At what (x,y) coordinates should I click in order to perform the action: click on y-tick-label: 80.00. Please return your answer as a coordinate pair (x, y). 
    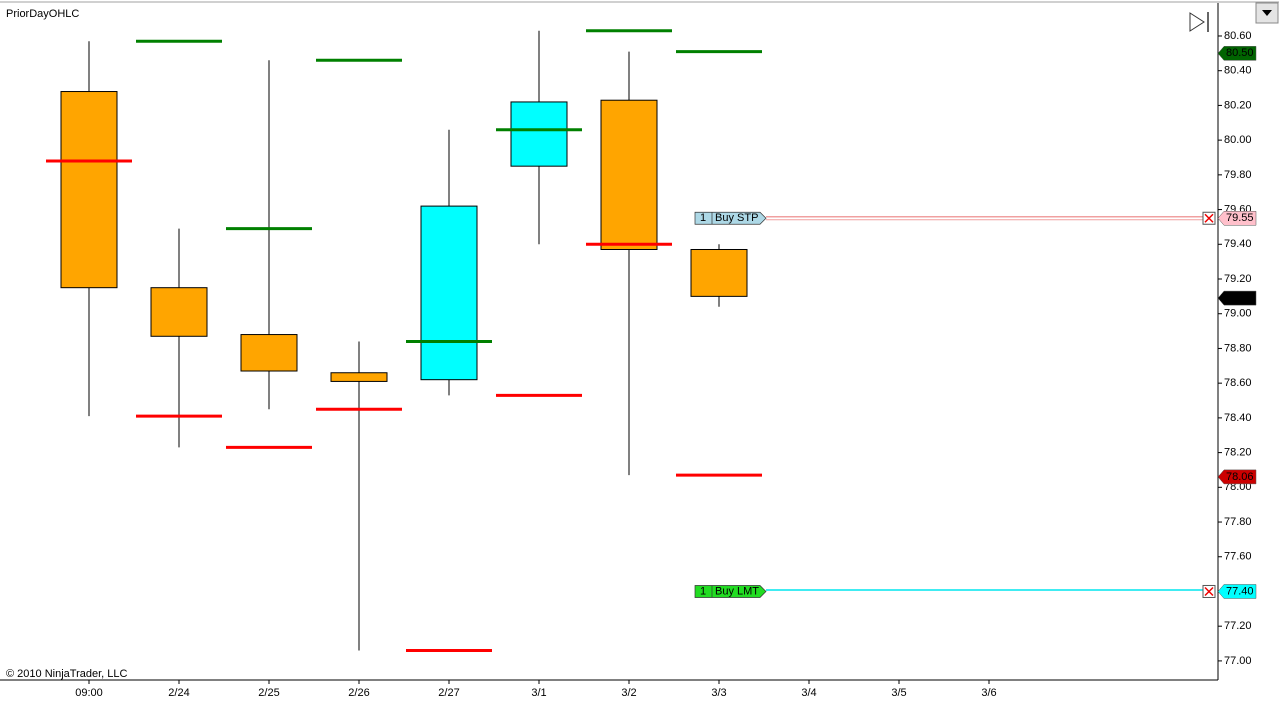
    Looking at the image, I should click on (1238, 140).